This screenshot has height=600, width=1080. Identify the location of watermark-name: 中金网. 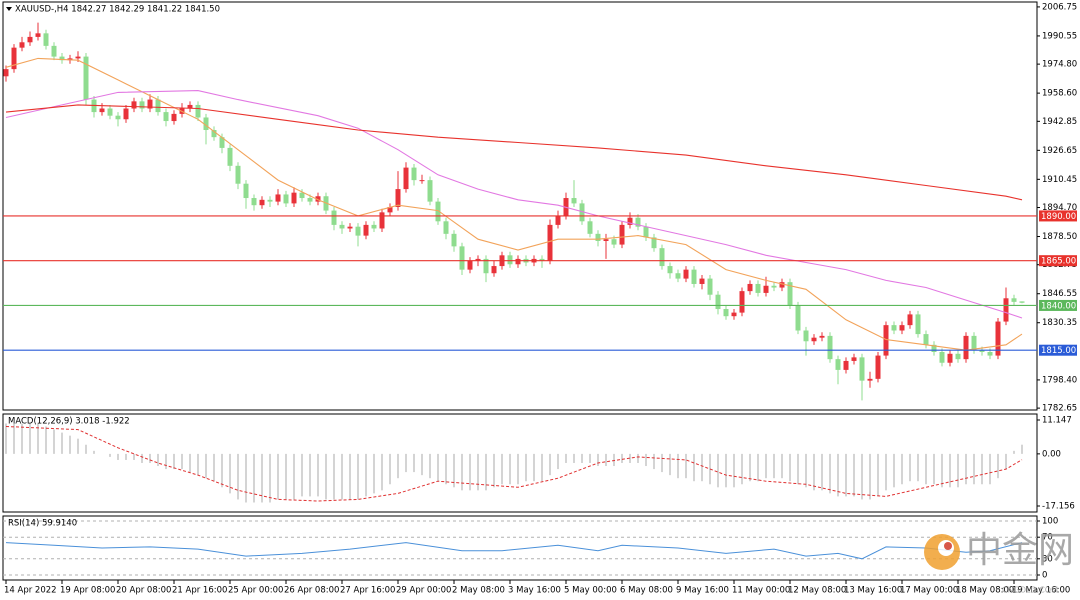
(1020, 550).